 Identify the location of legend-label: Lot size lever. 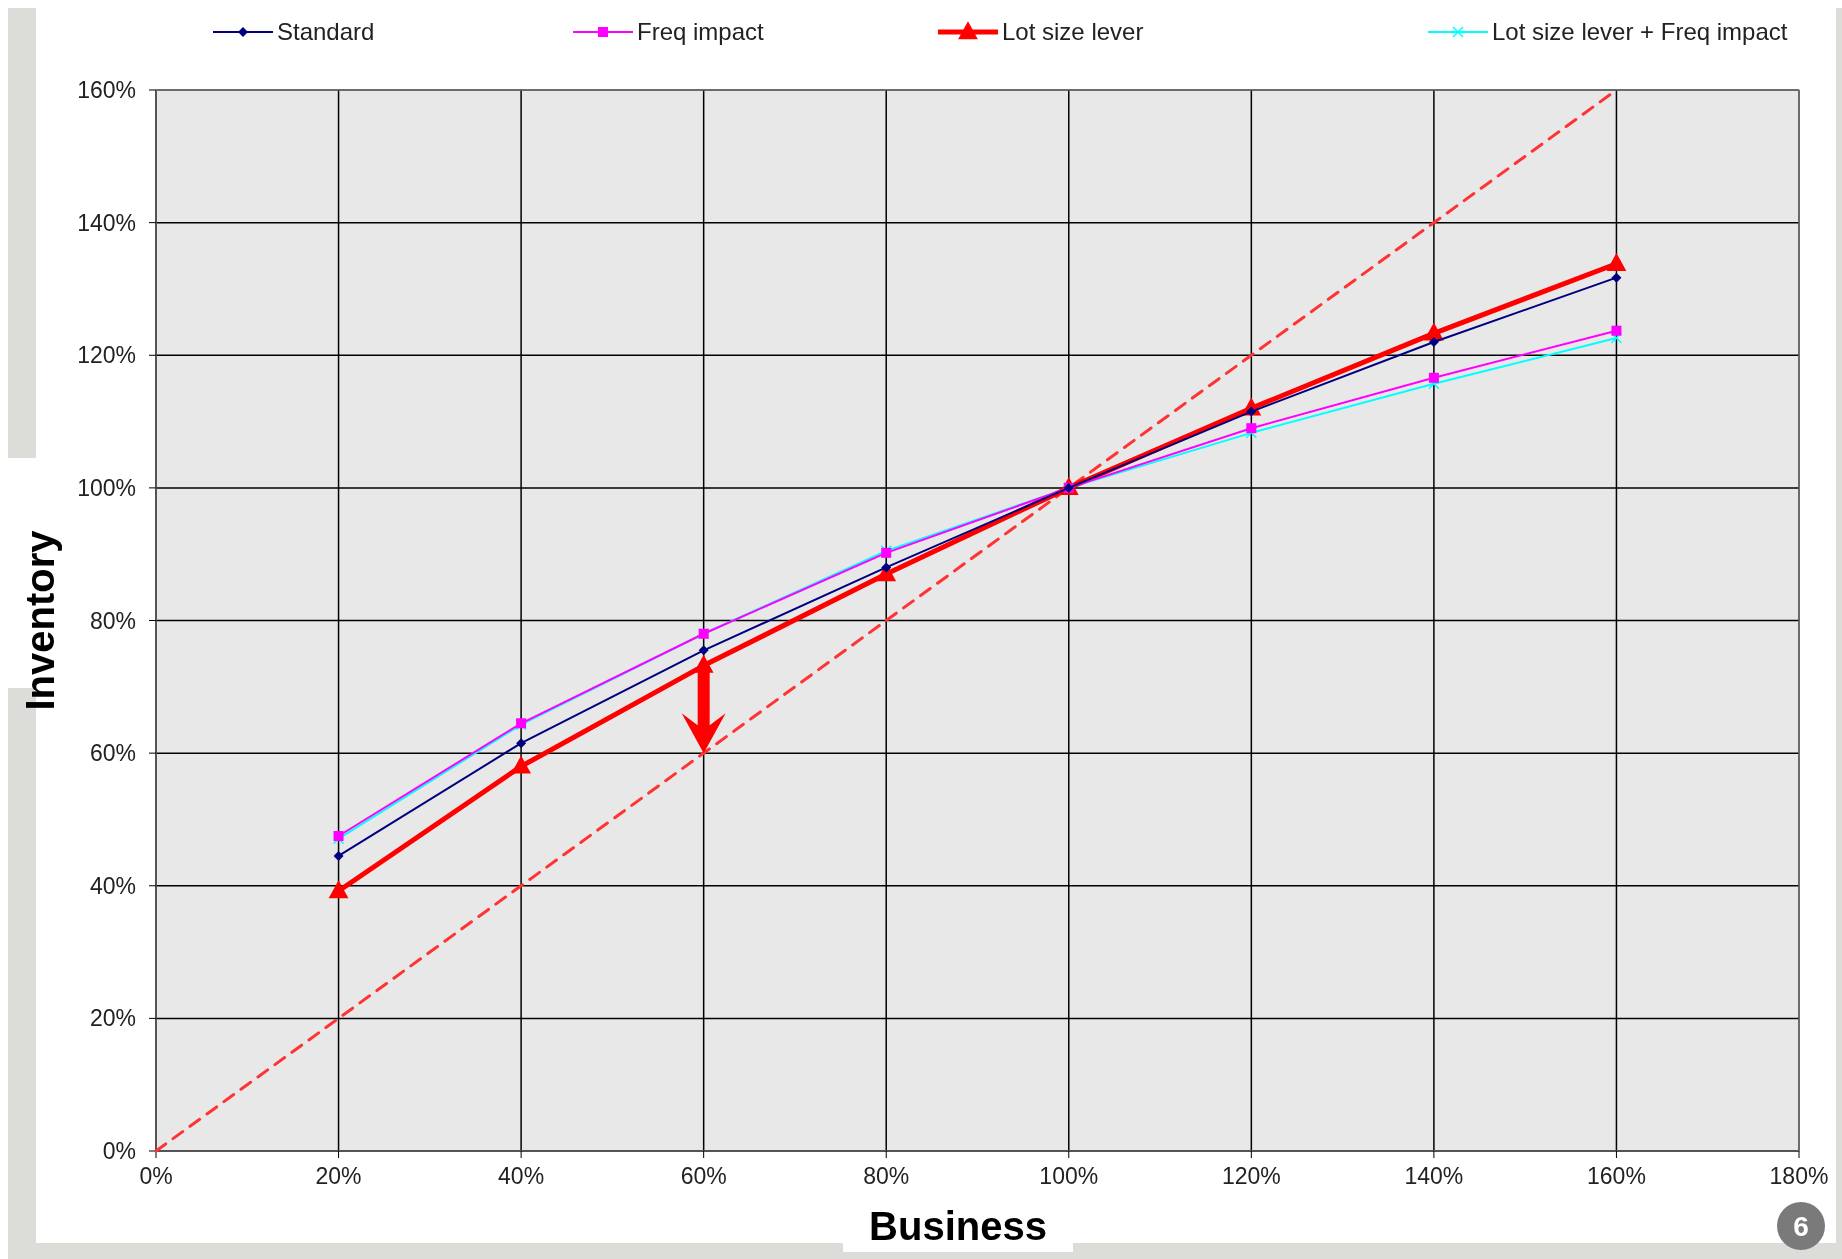
(1073, 31).